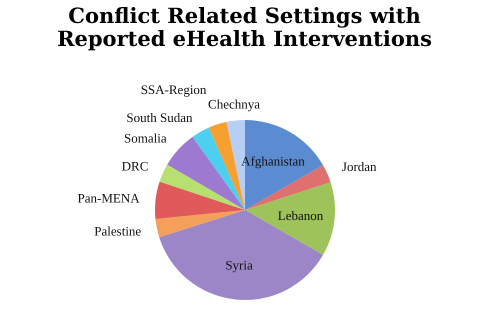 The height and width of the screenshot is (322, 489). I want to click on slice-label: Somalia, so click(145, 138).